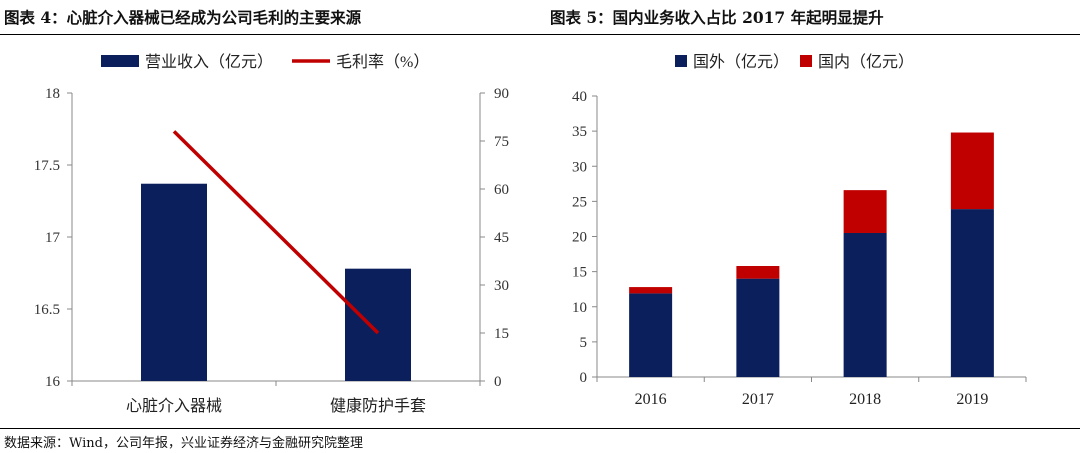 Image resolution: width=1080 pixels, height=453 pixels. What do you see at coordinates (501, 190) in the screenshot?
I see `y2-tick-label: 60` at bounding box center [501, 190].